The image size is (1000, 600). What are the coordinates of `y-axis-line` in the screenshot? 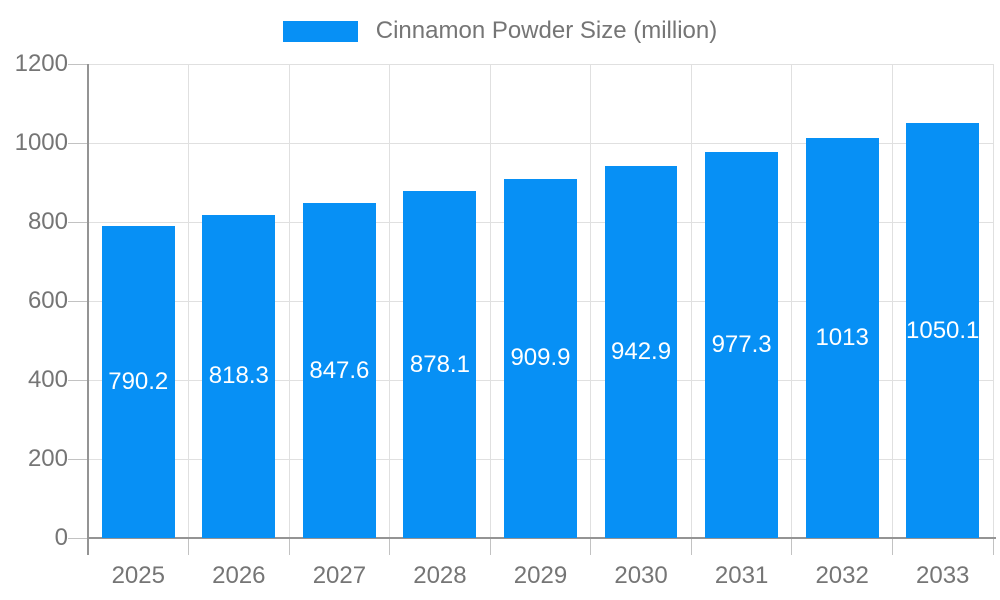 It's located at (88, 309).